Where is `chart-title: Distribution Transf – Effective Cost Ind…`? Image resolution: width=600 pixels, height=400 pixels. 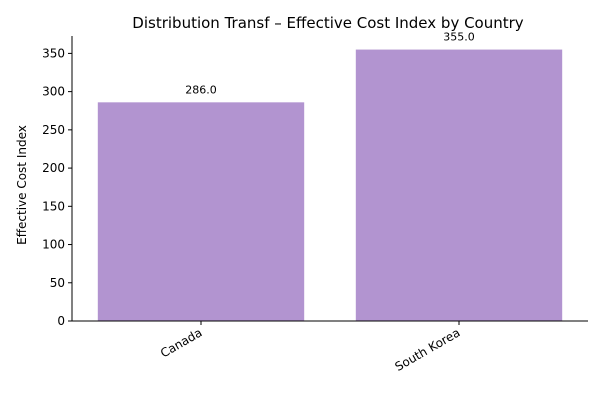 chart-title: Distribution Transf – Effective Cost Ind… is located at coordinates (328, 23).